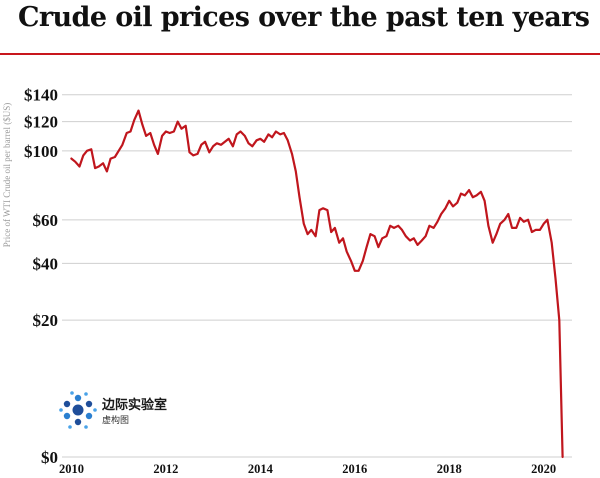  I want to click on logo-subtitle: 虚构图, so click(116, 421).